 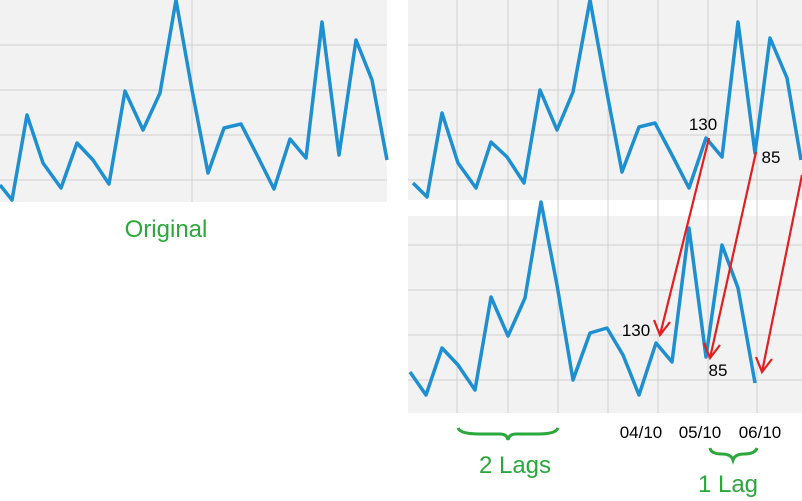 I want to click on date-label: 06/10, so click(x=760, y=432).